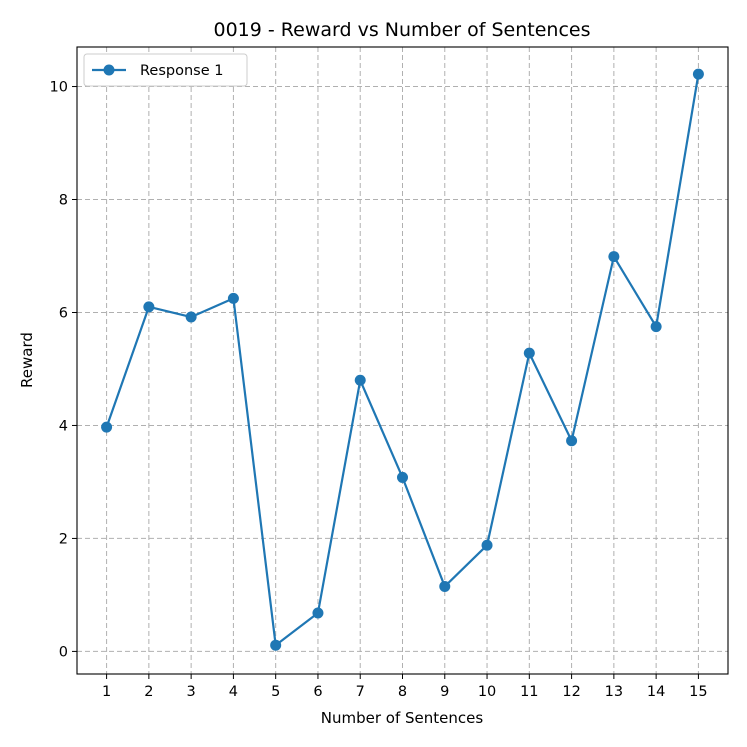 This screenshot has width=747, height=747. I want to click on x-tick-label: 4, so click(233, 692).